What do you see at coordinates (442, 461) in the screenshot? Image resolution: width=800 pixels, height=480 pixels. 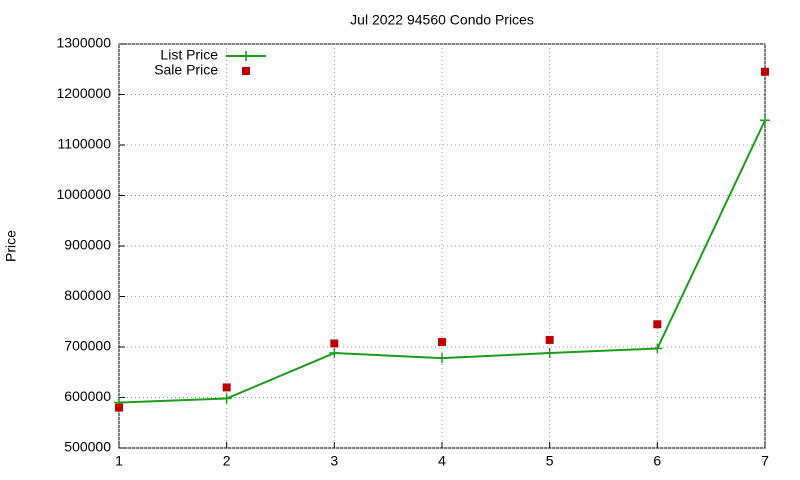 I see `x-tick-label: 4` at bounding box center [442, 461].